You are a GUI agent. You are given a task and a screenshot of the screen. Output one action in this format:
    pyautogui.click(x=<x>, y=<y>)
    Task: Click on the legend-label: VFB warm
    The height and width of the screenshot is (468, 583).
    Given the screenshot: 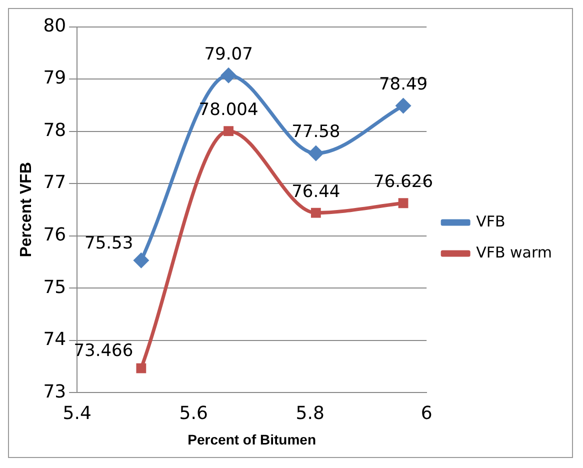 What is the action you would take?
    pyautogui.click(x=514, y=252)
    